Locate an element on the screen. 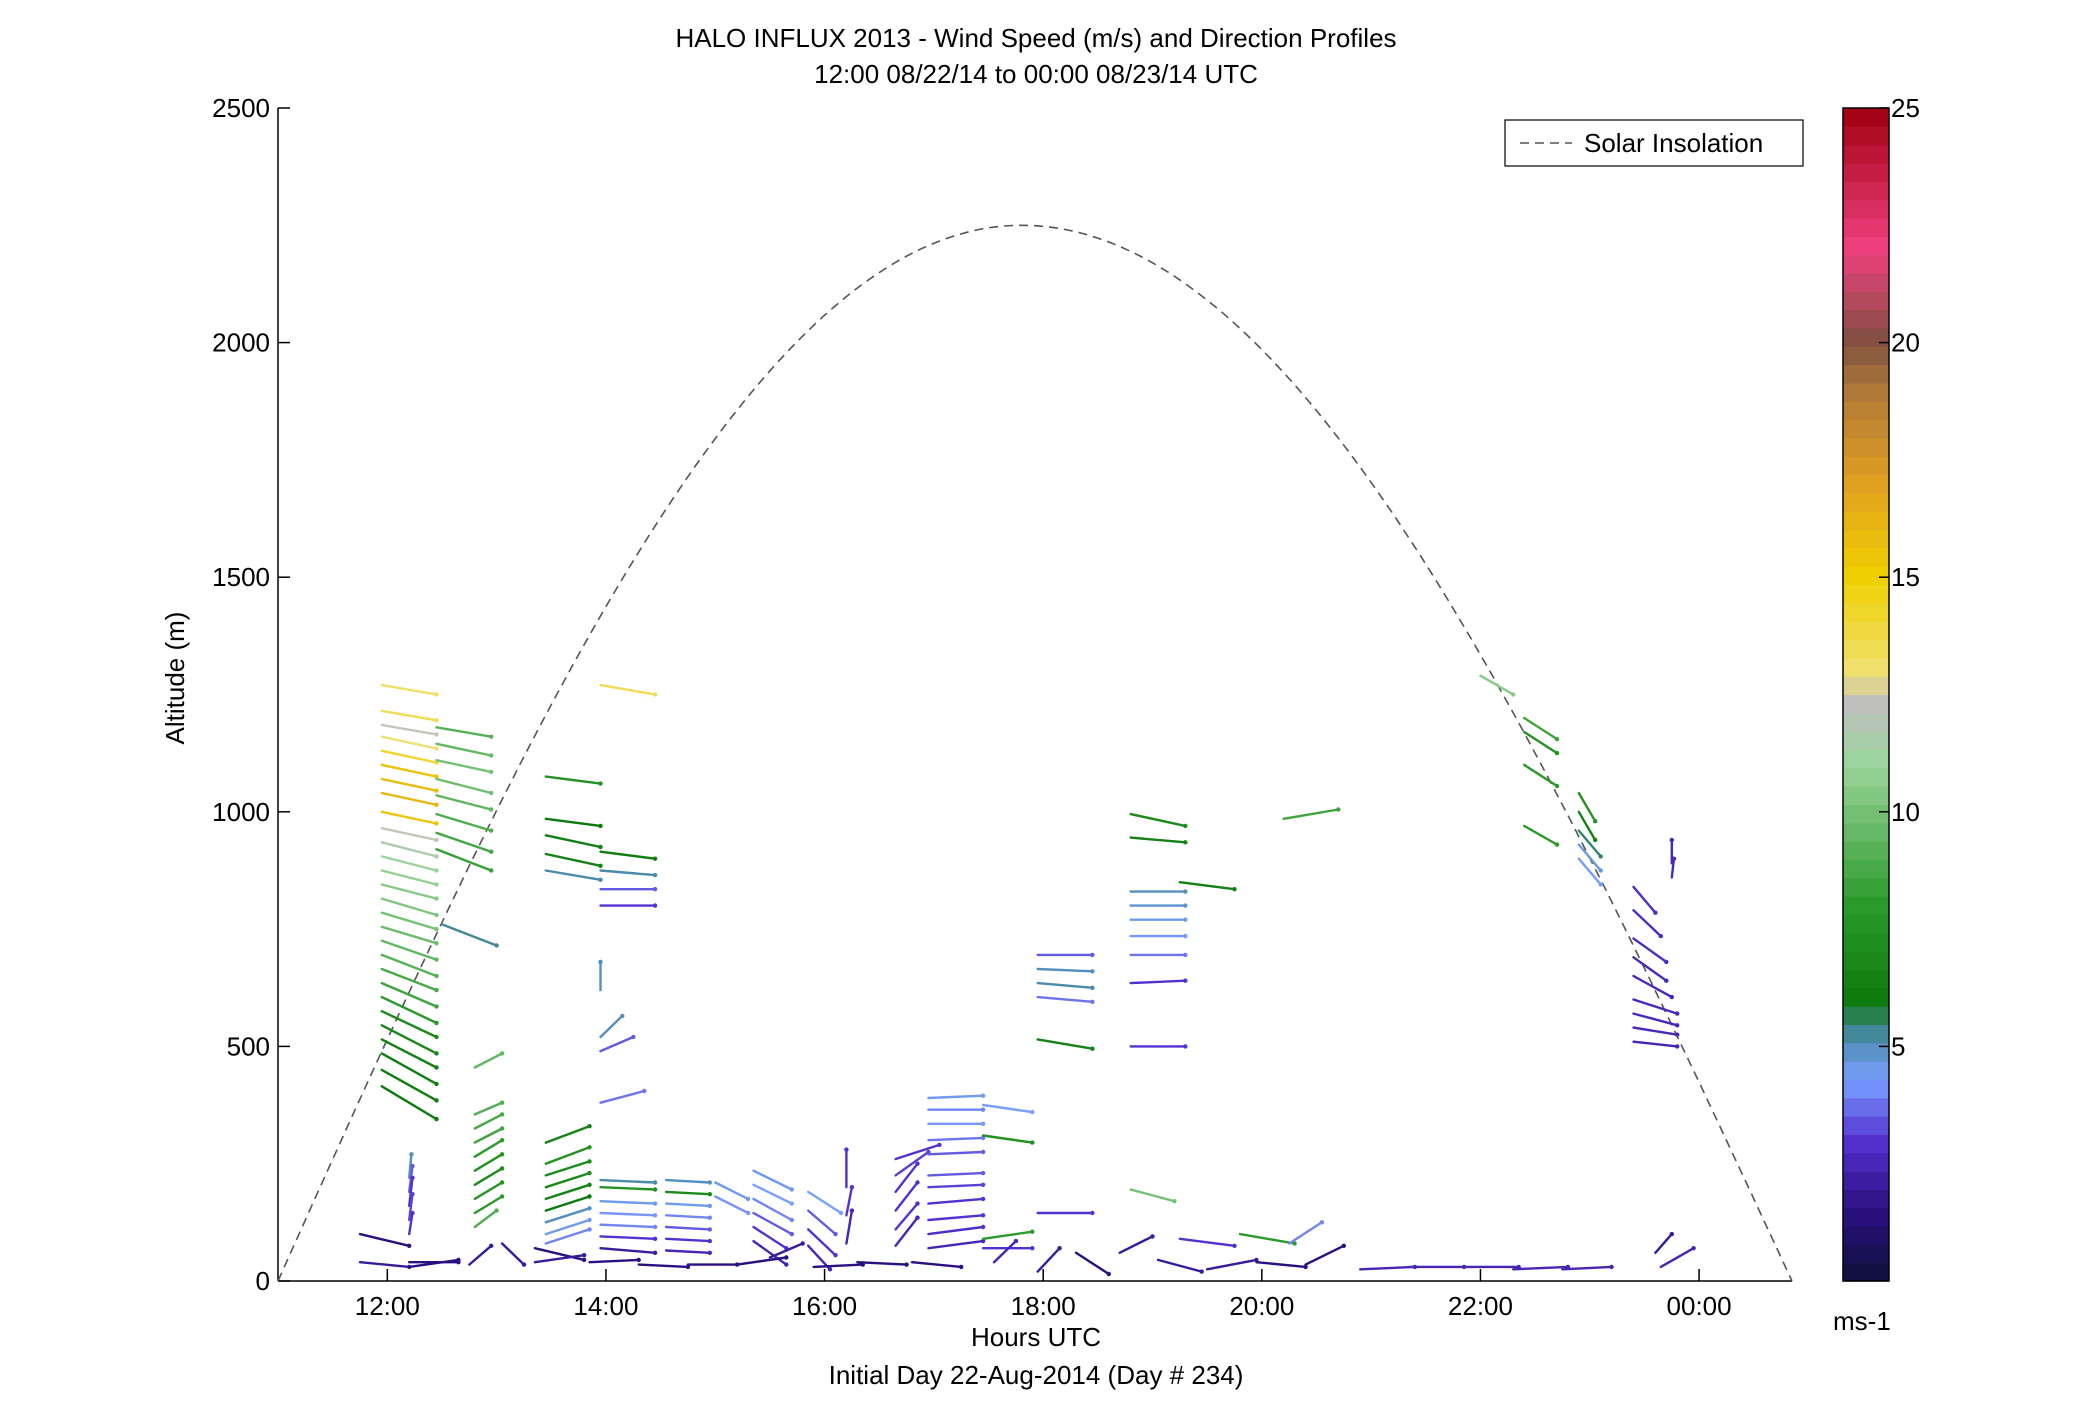  colorbar-gradient is located at coordinates (1866, 695).